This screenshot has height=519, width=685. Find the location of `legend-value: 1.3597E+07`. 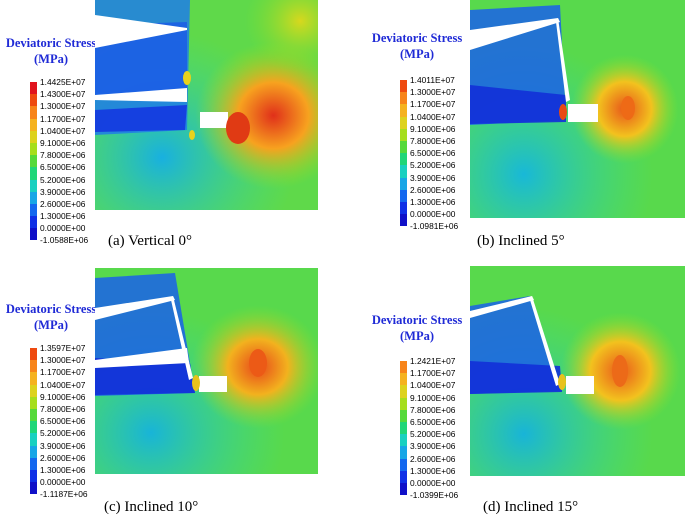

legend-value: 1.3597E+07 is located at coordinates (63, 348).